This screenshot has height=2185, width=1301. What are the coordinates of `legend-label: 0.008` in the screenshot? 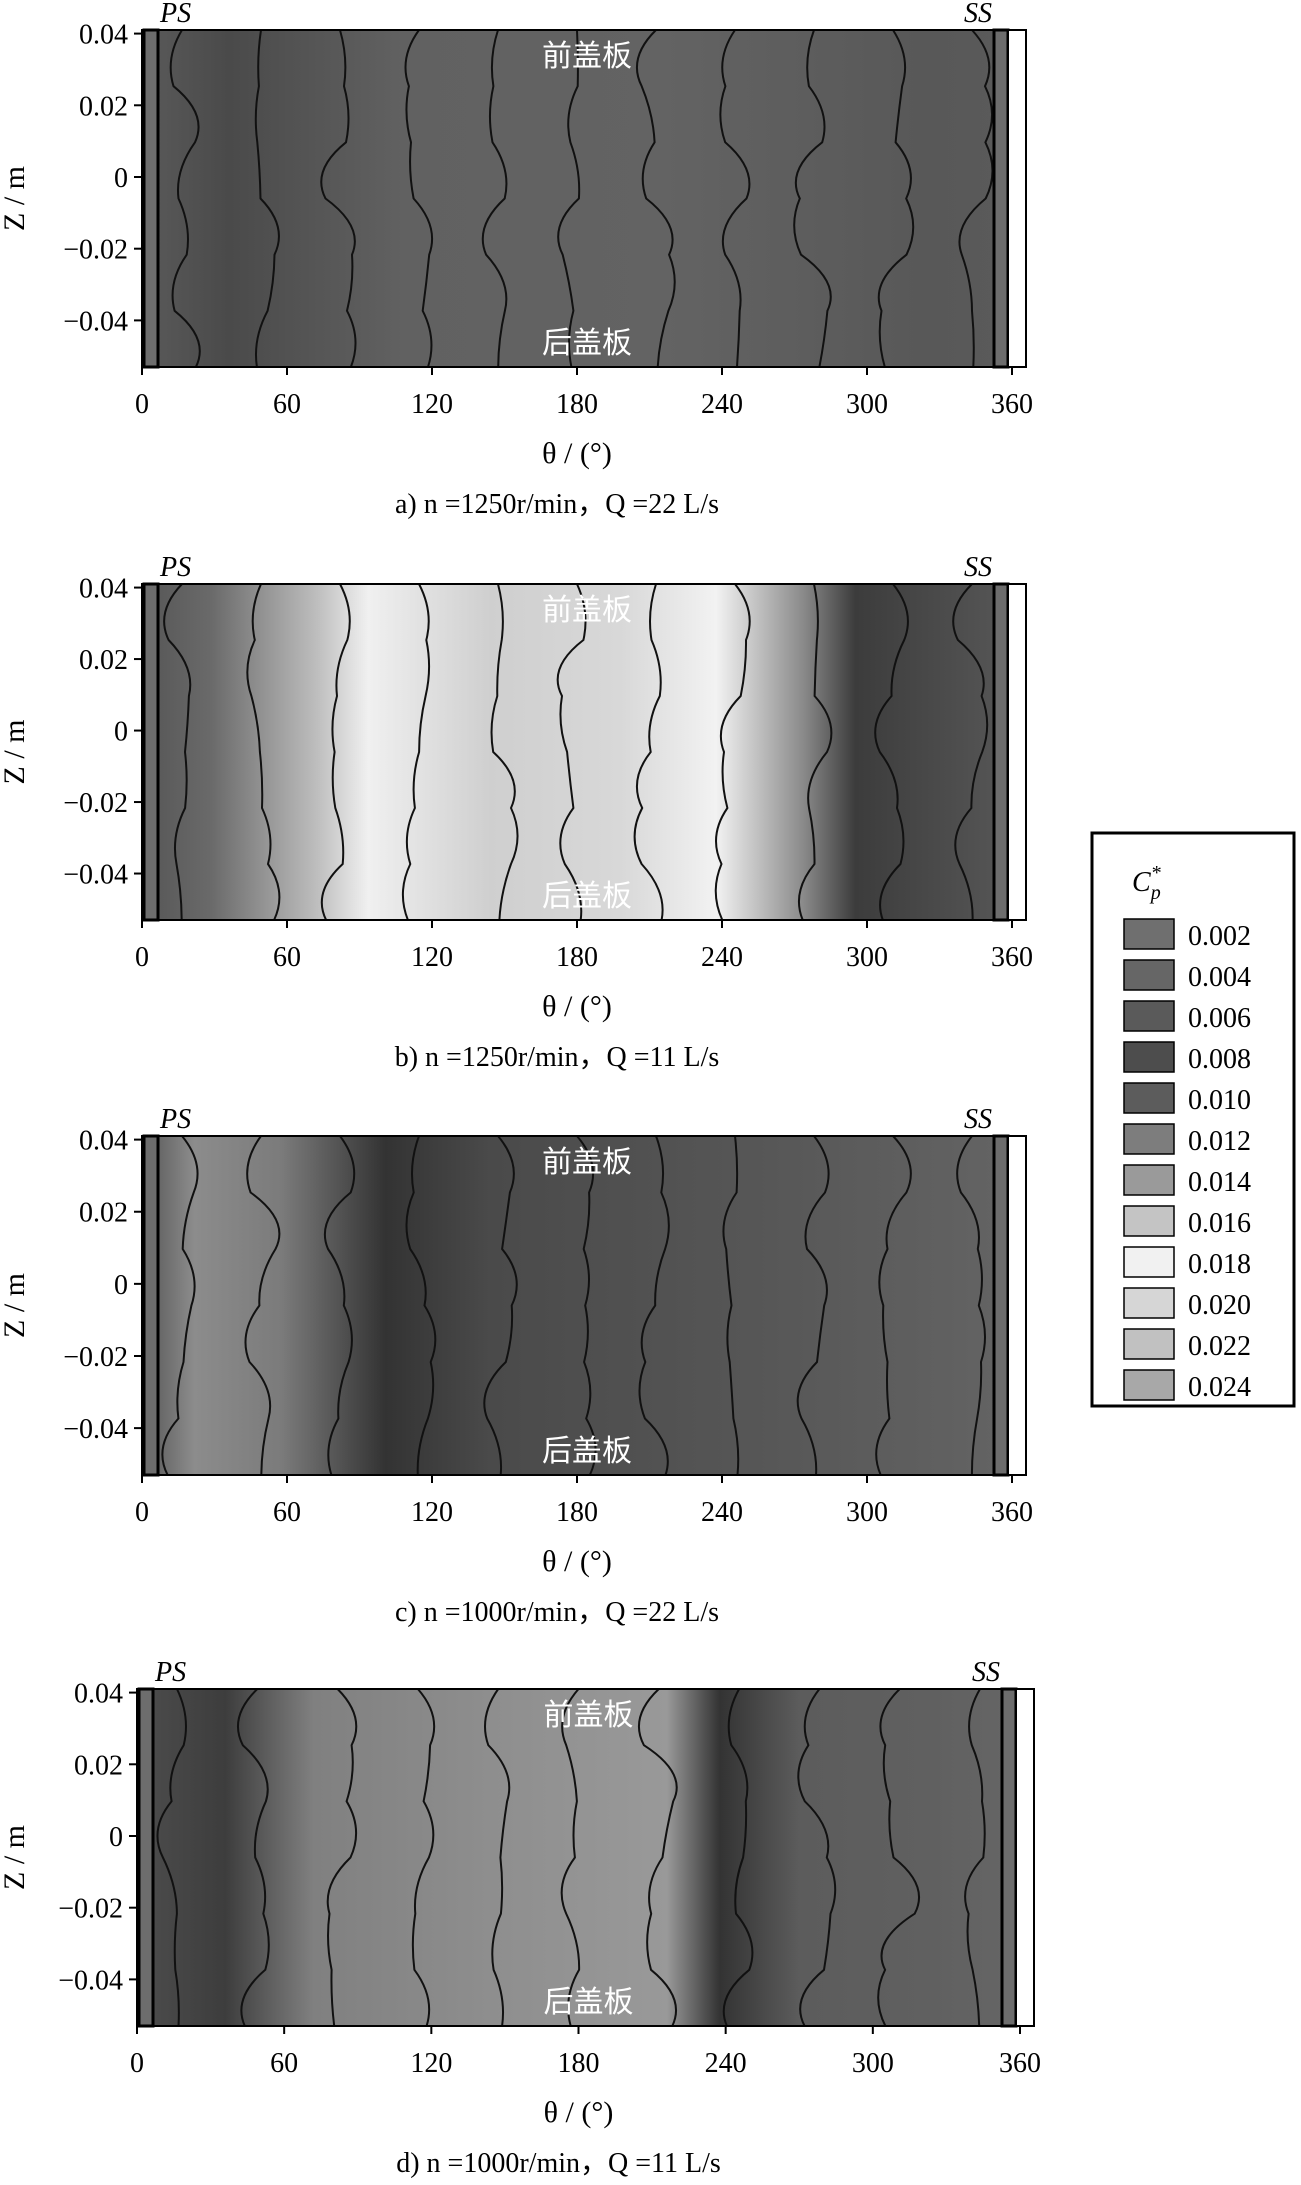 It's located at (1219, 1059).